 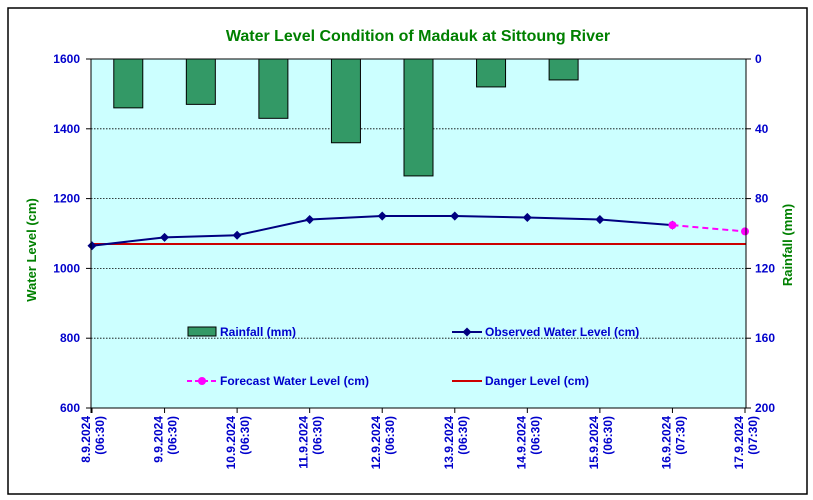 I want to click on legend-forecast-marker, so click(x=202, y=381).